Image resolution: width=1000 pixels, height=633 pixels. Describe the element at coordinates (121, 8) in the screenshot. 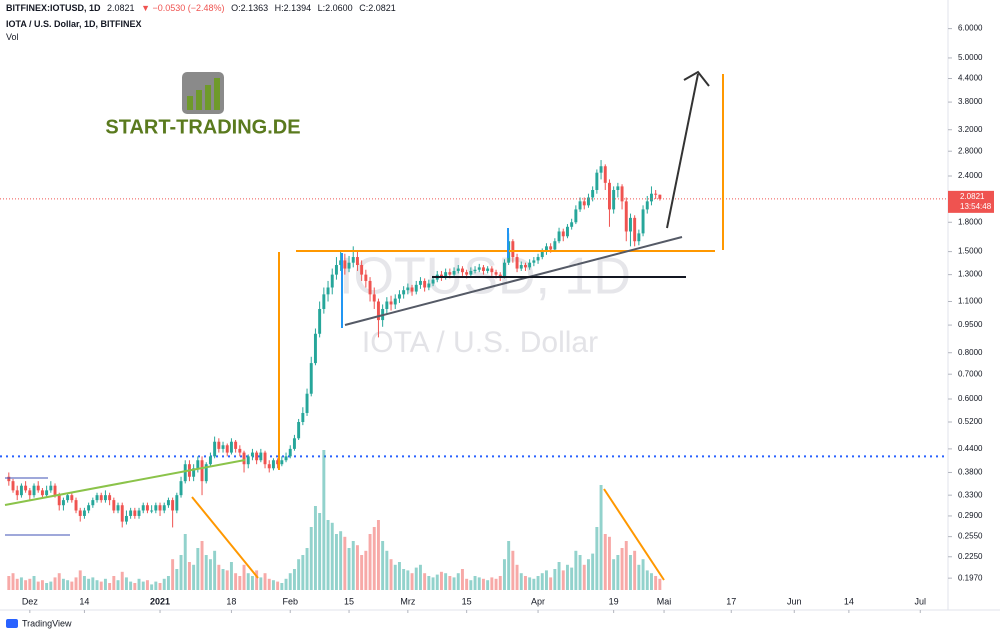

I see `last: 2.0821` at that location.